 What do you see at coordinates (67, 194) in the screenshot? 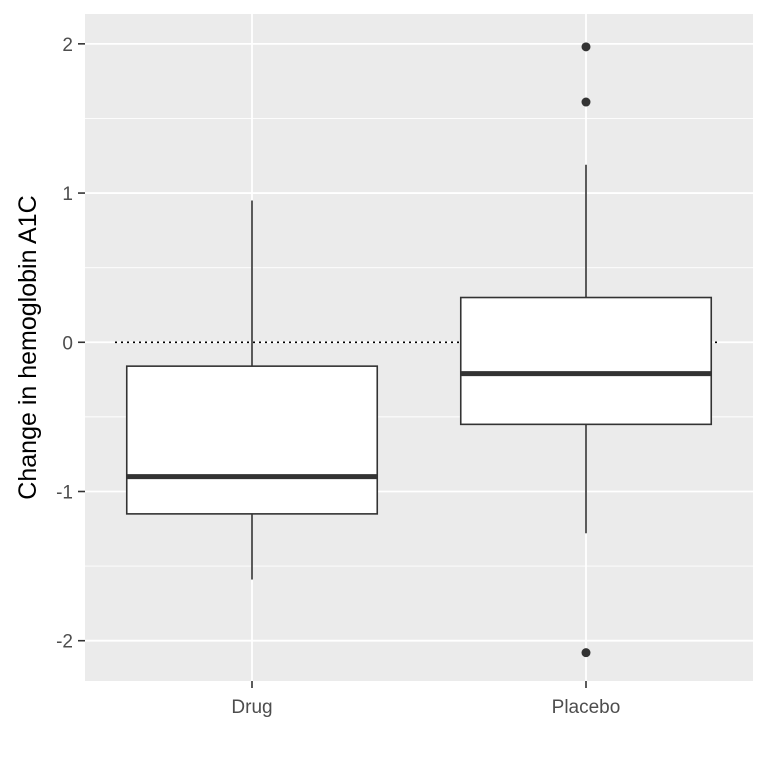
I see `y-tick-label: 1` at bounding box center [67, 194].